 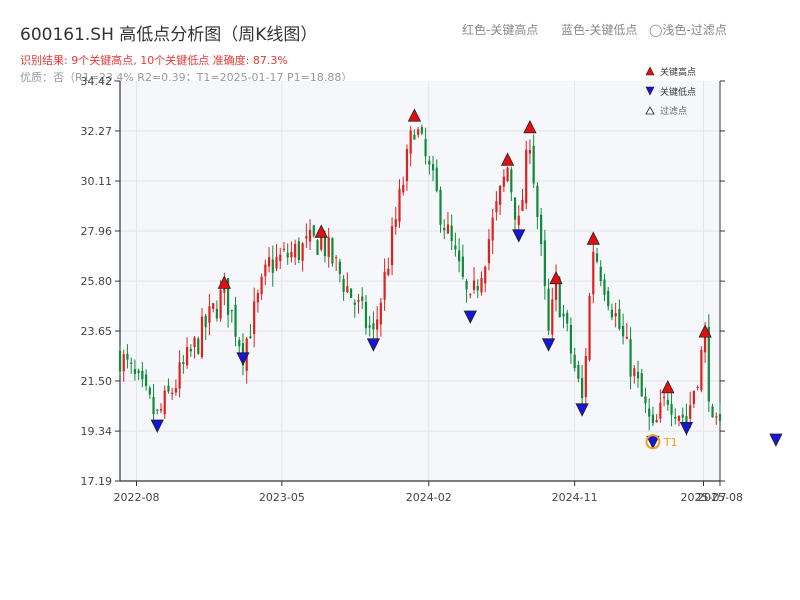 I want to click on legend-high-label: 关键高点, so click(x=678, y=72).